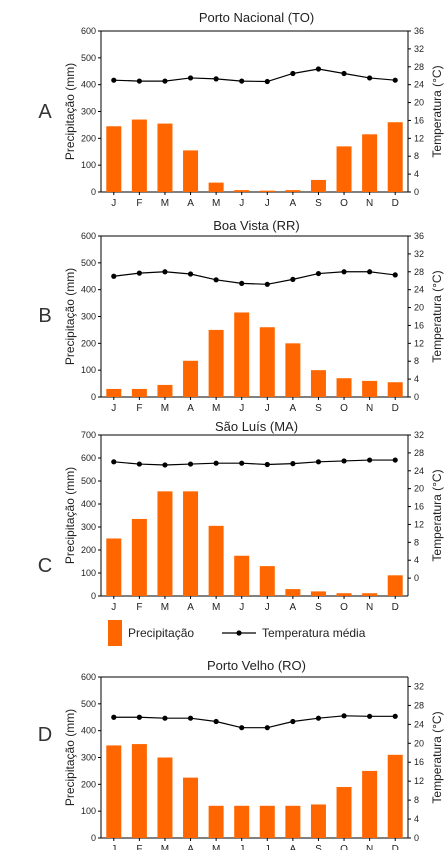 This screenshot has height=850, width=448. What do you see at coordinates (256, 426) in the screenshot?
I see `chart-title: São Luís (MA)` at bounding box center [256, 426].